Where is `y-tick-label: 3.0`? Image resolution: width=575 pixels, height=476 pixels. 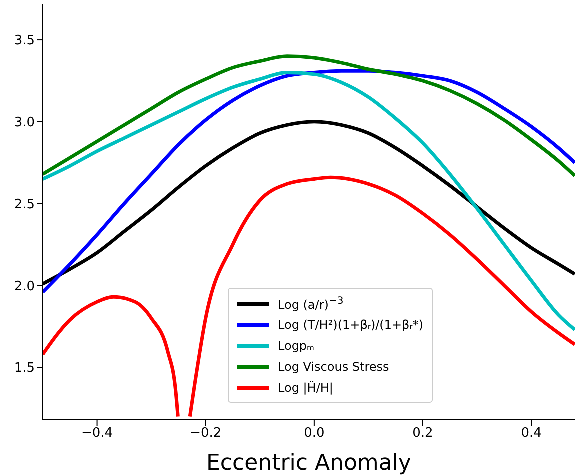 y-tick-label: 3.0 is located at coordinates (24, 123).